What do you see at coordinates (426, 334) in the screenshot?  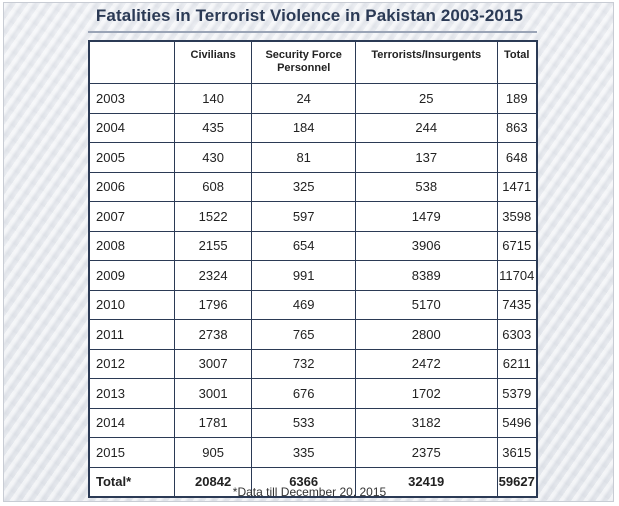 I see `terrorists-cell: 2800` at bounding box center [426, 334].